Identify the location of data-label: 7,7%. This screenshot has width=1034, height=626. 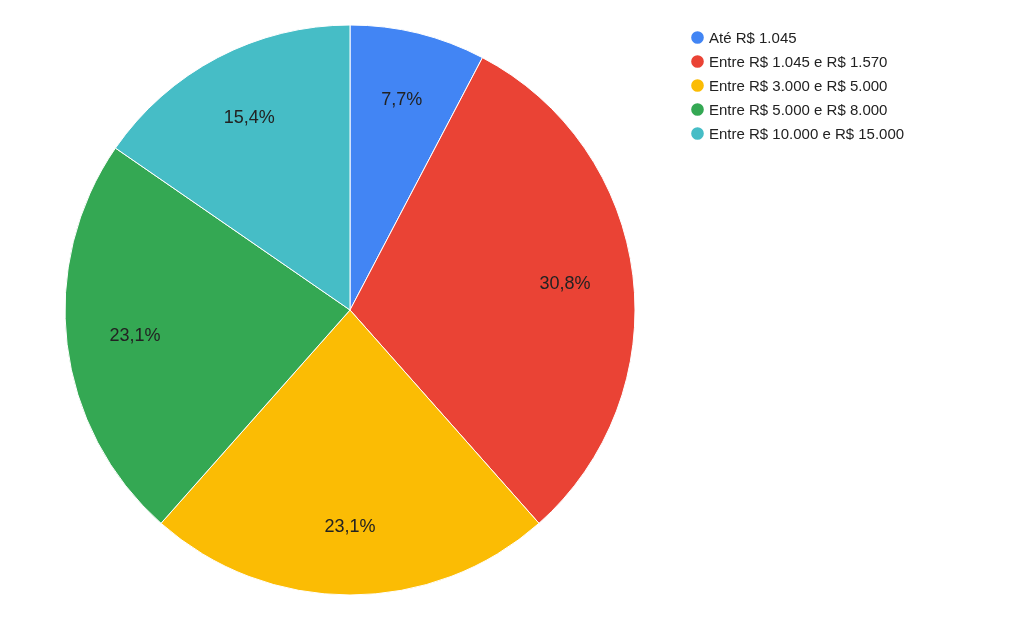
(402, 98).